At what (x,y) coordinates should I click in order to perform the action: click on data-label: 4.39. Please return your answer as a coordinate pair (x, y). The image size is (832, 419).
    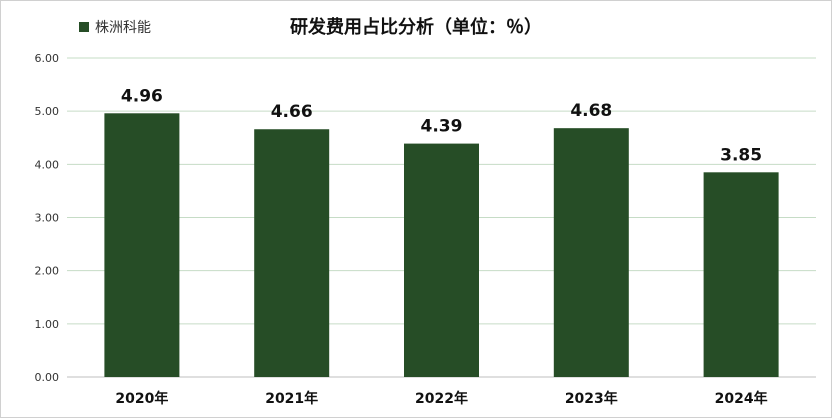
    Looking at the image, I should click on (442, 127).